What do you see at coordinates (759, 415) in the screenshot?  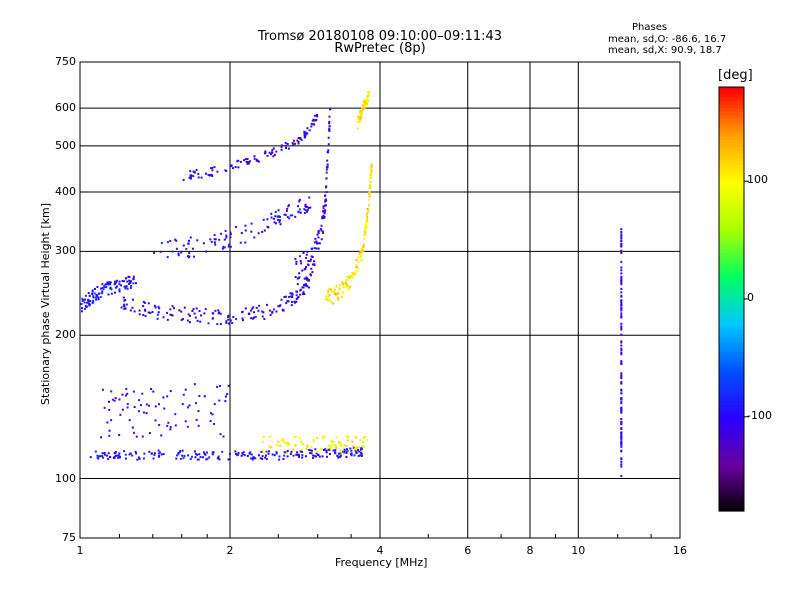 I see `colorbar-tick-label: -100` at bounding box center [759, 415].